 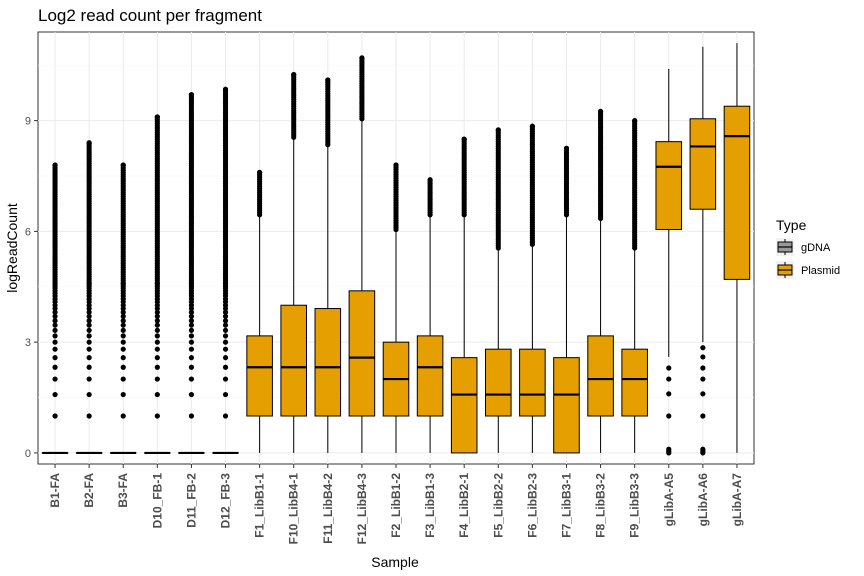 What do you see at coordinates (737, 500) in the screenshot?
I see `x-tick-label: gLibA-A7` at bounding box center [737, 500].